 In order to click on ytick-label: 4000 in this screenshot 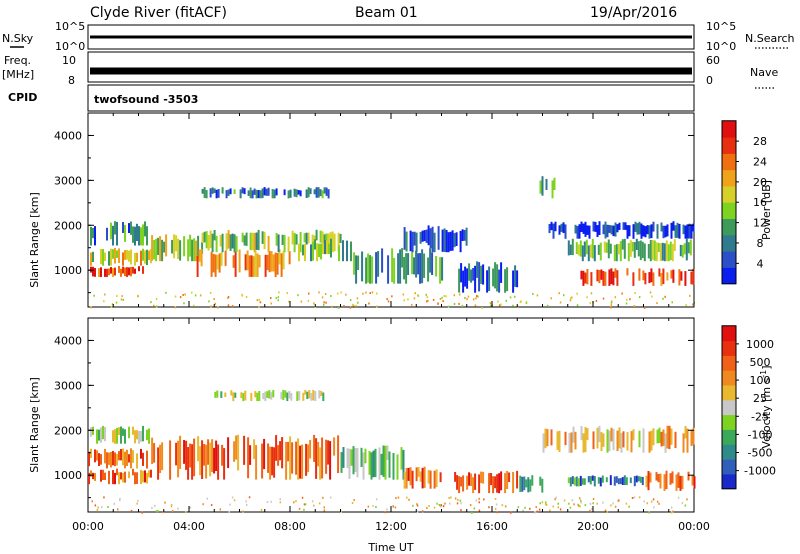, I will do `click(68, 135)`.